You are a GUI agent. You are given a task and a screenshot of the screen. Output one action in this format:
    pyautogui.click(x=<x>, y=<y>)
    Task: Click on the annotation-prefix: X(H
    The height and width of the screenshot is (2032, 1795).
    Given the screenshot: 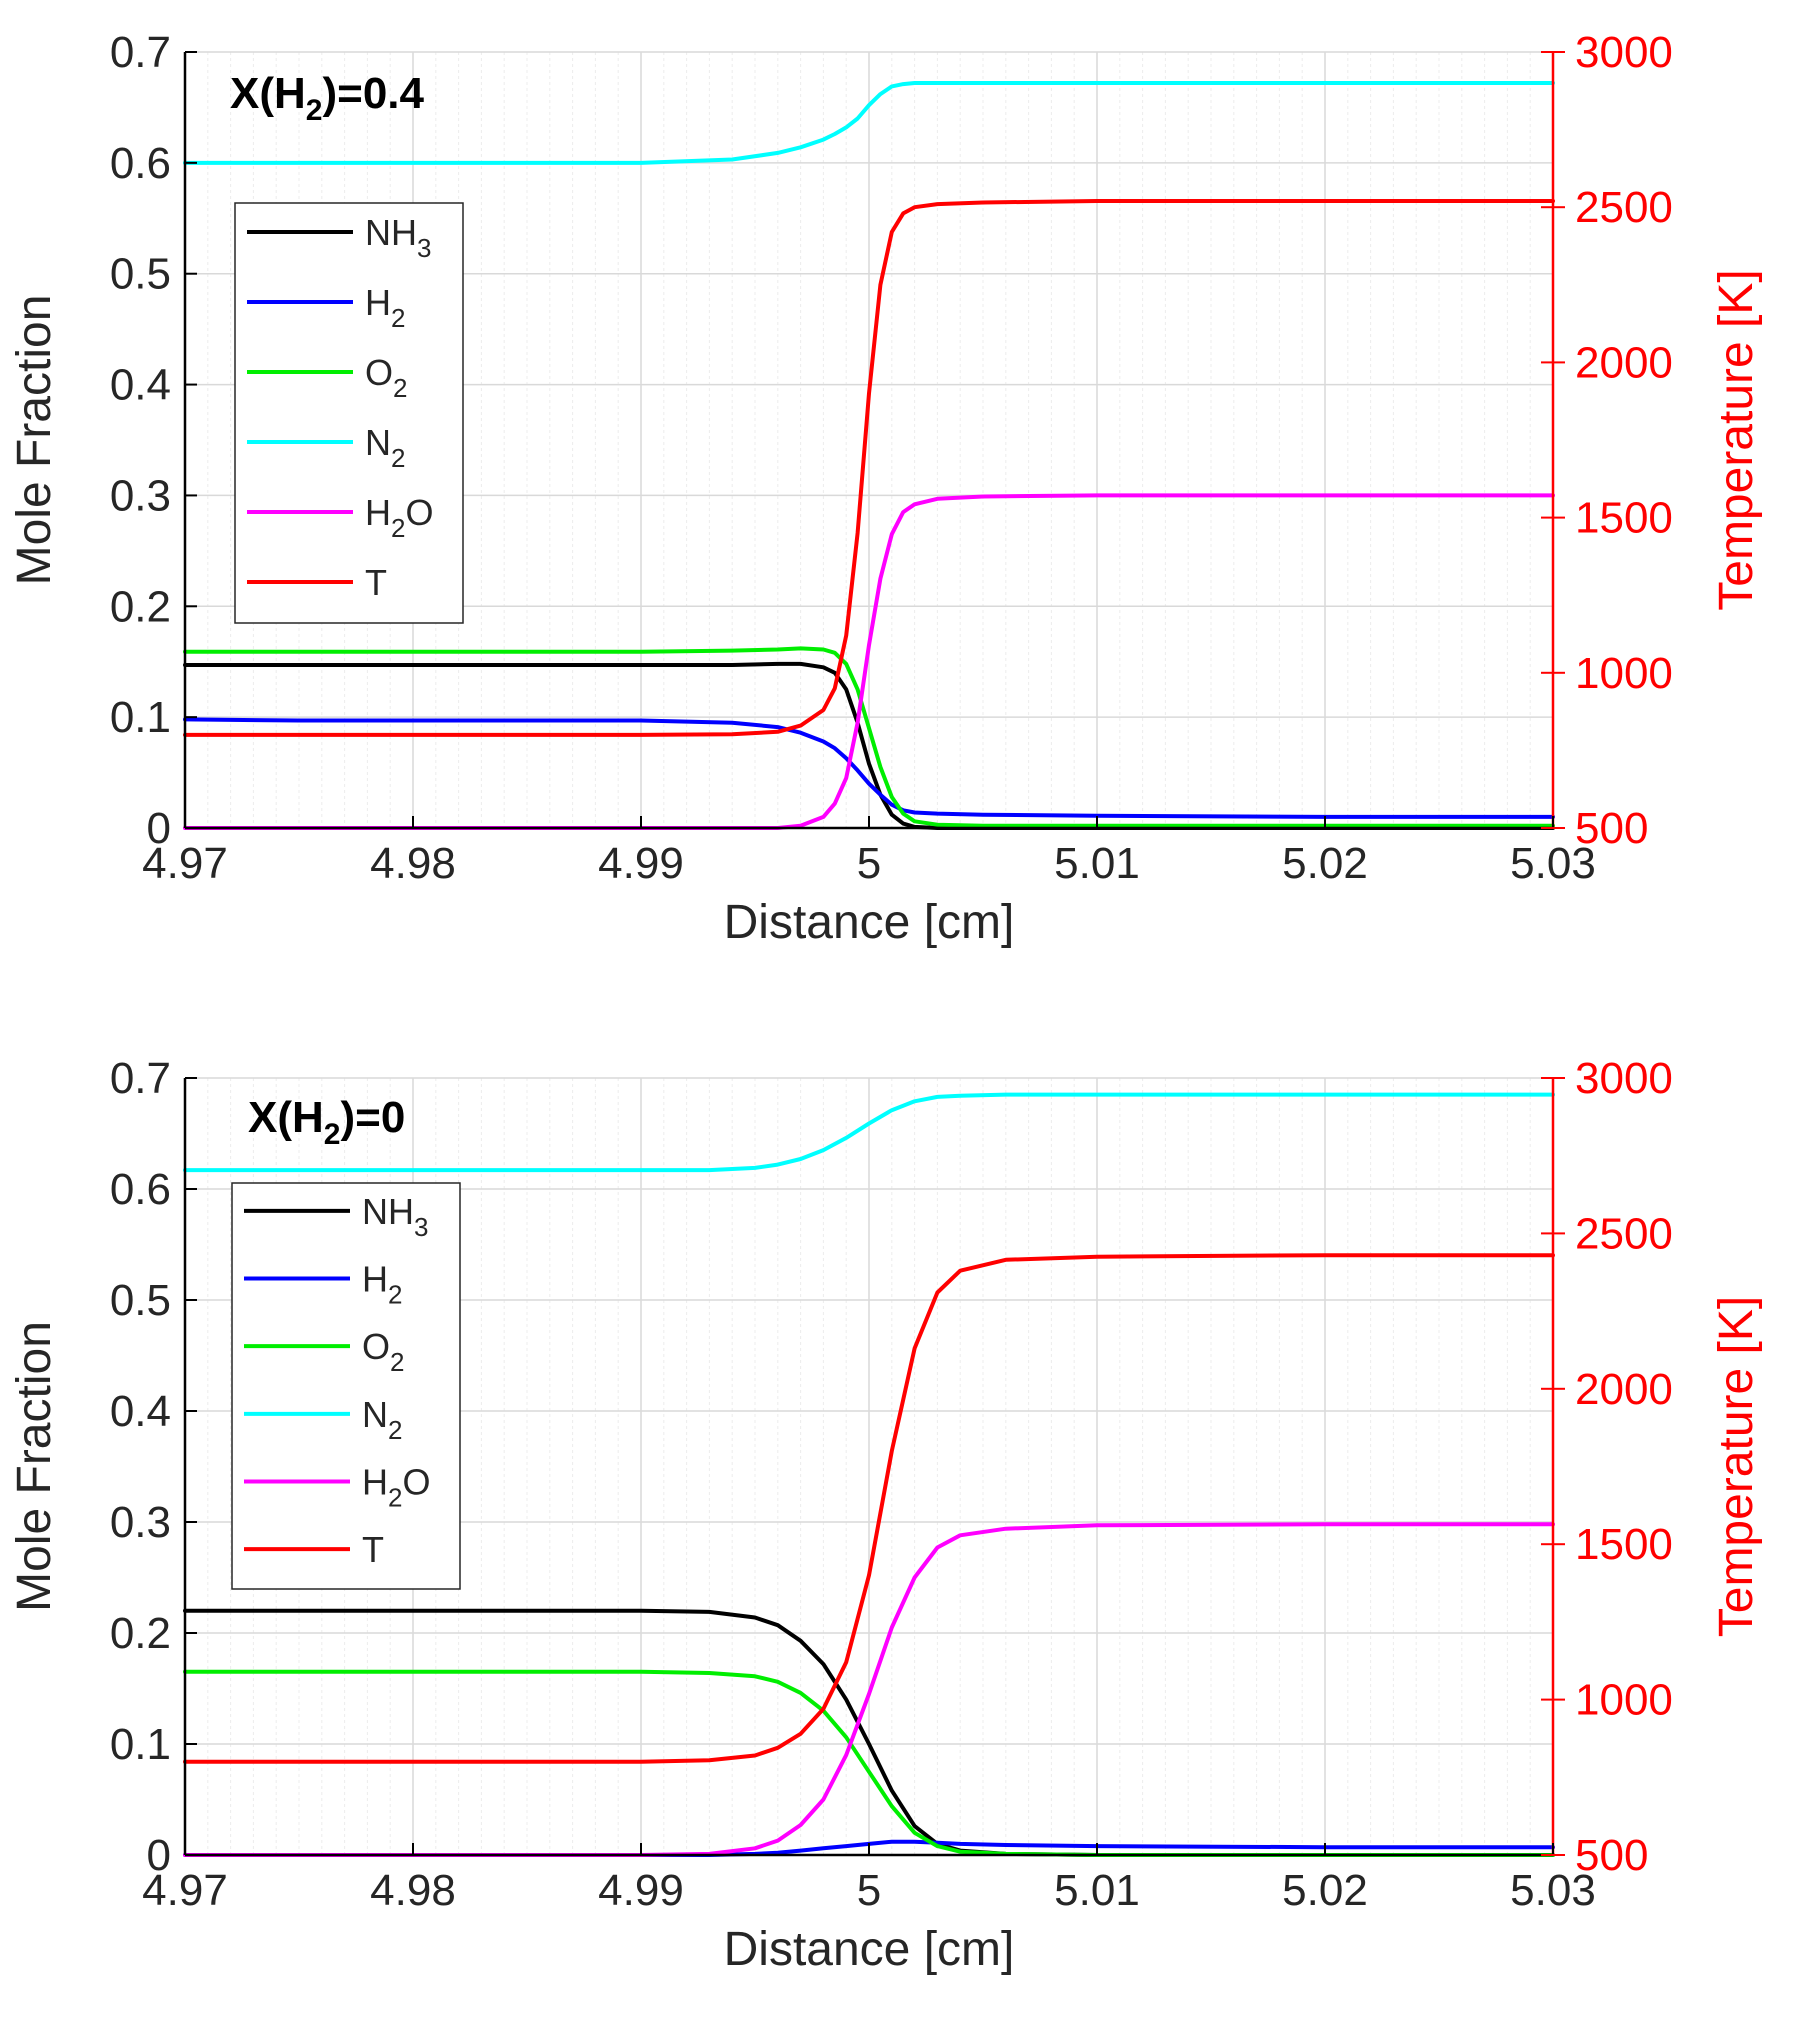 What is the action you would take?
    pyautogui.click(x=268, y=93)
    